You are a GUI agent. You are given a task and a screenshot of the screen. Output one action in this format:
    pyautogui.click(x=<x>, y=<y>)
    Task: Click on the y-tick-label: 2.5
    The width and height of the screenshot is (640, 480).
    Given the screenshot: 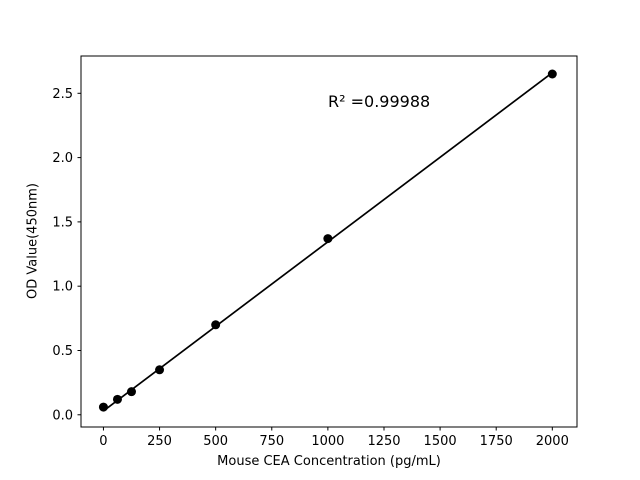 What is the action you would take?
    pyautogui.click(x=62, y=94)
    